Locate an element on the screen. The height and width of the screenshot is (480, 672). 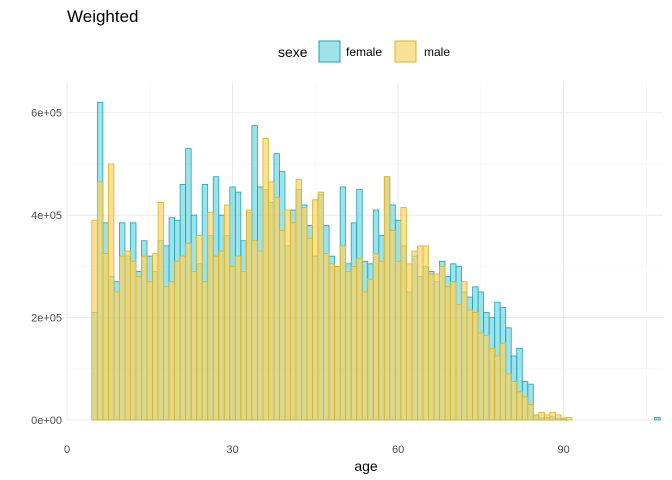
legend: sexe female male is located at coordinates (364, 51).